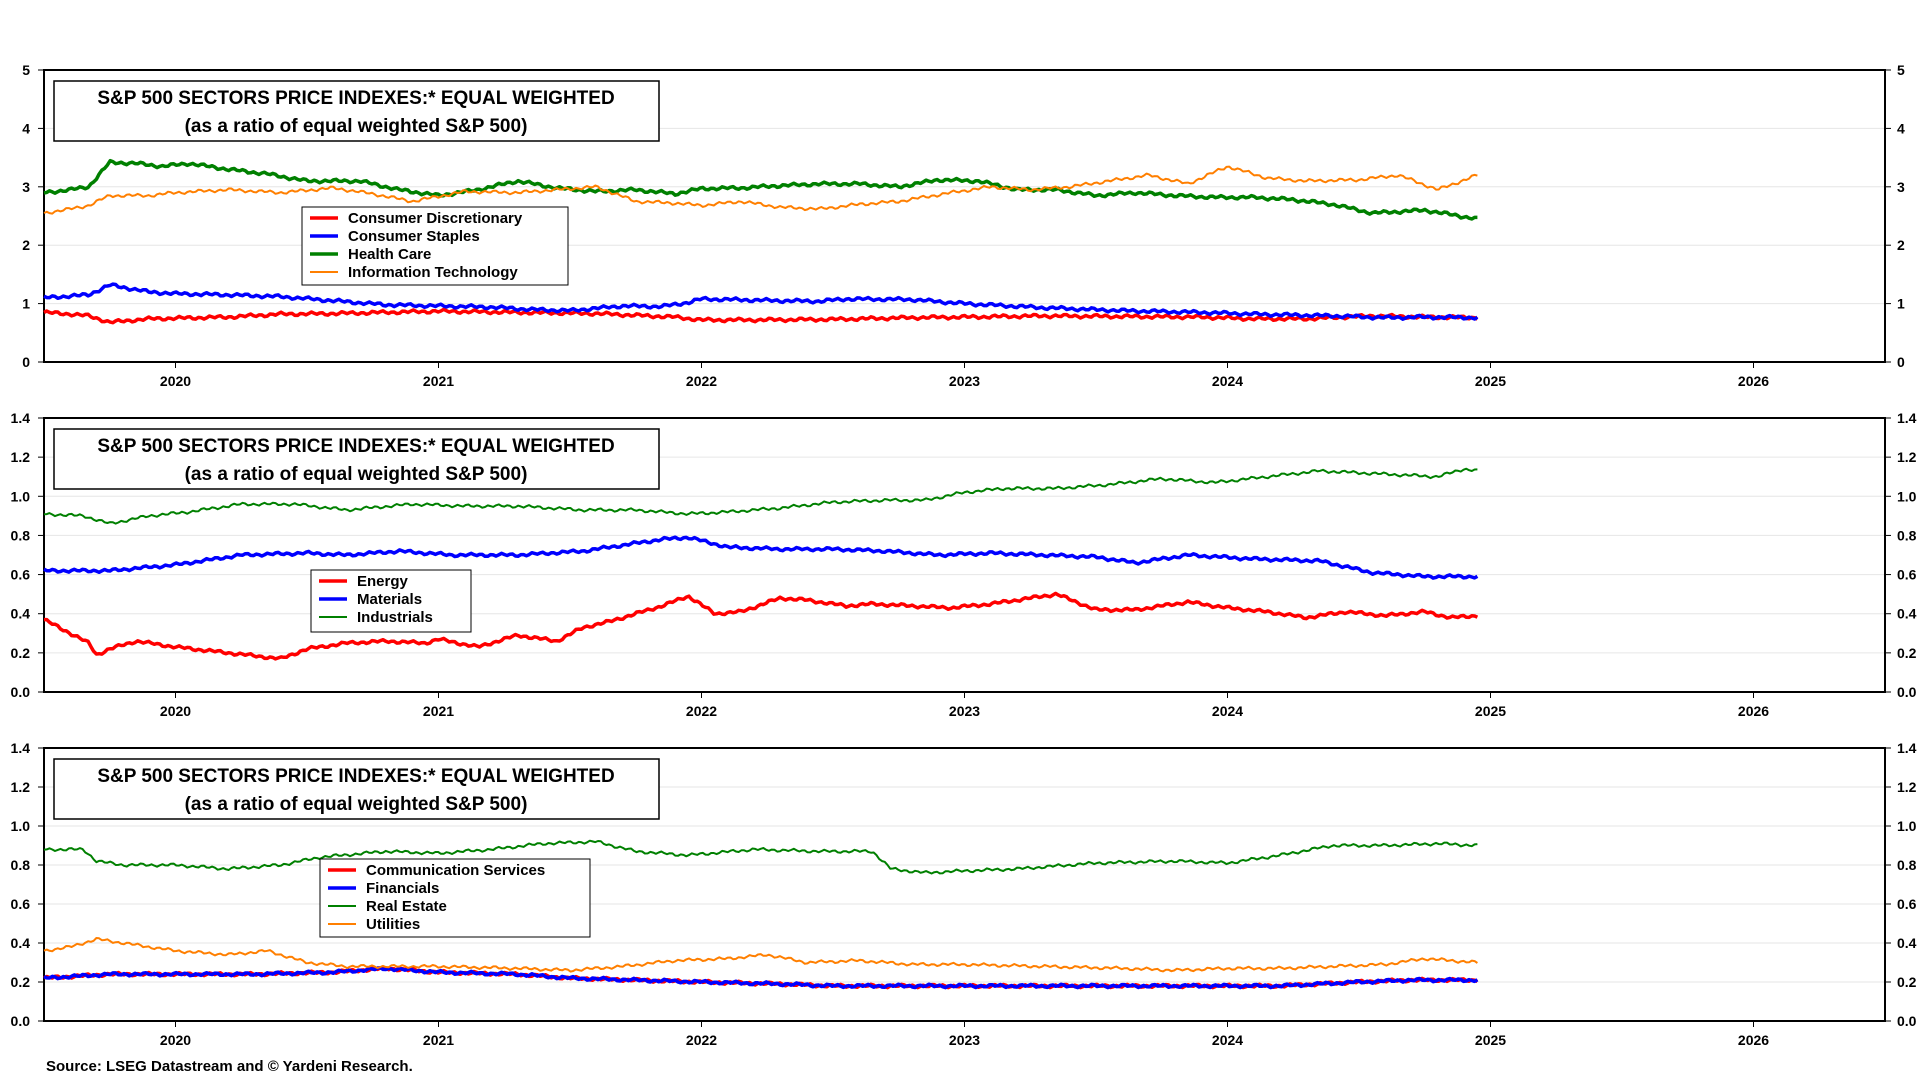 This screenshot has width=1920, height=1080. I want to click on legend-label: Energy, so click(383, 581).